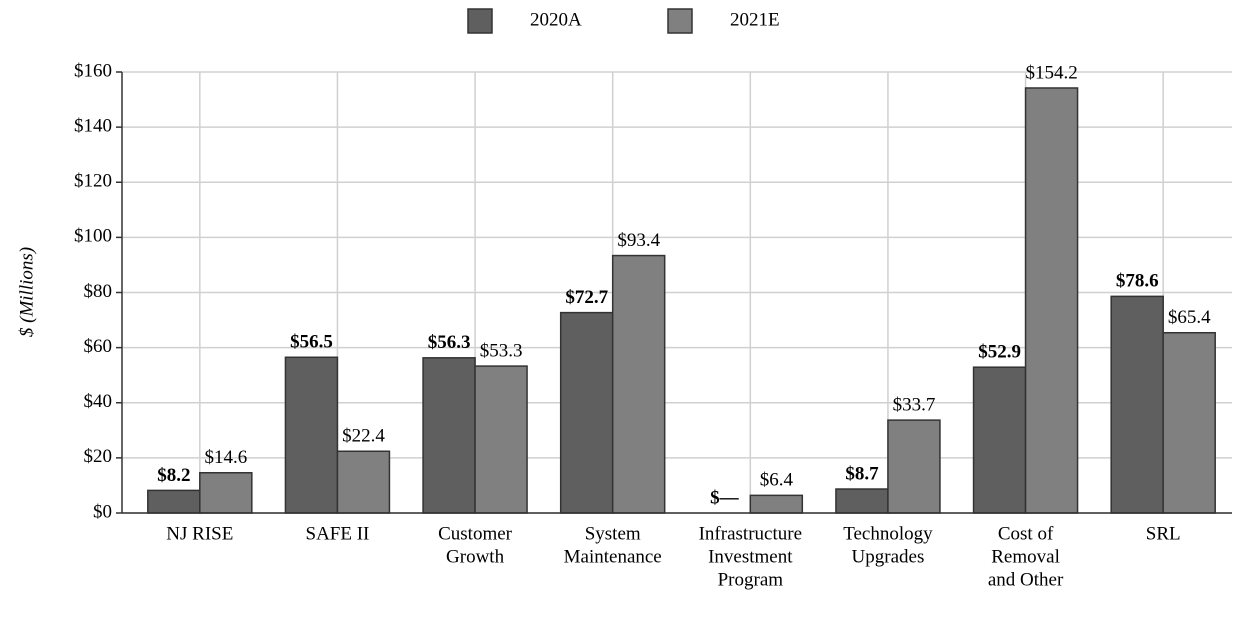 The width and height of the screenshot is (1235, 621). I want to click on data-label: $56.3, so click(449, 342).